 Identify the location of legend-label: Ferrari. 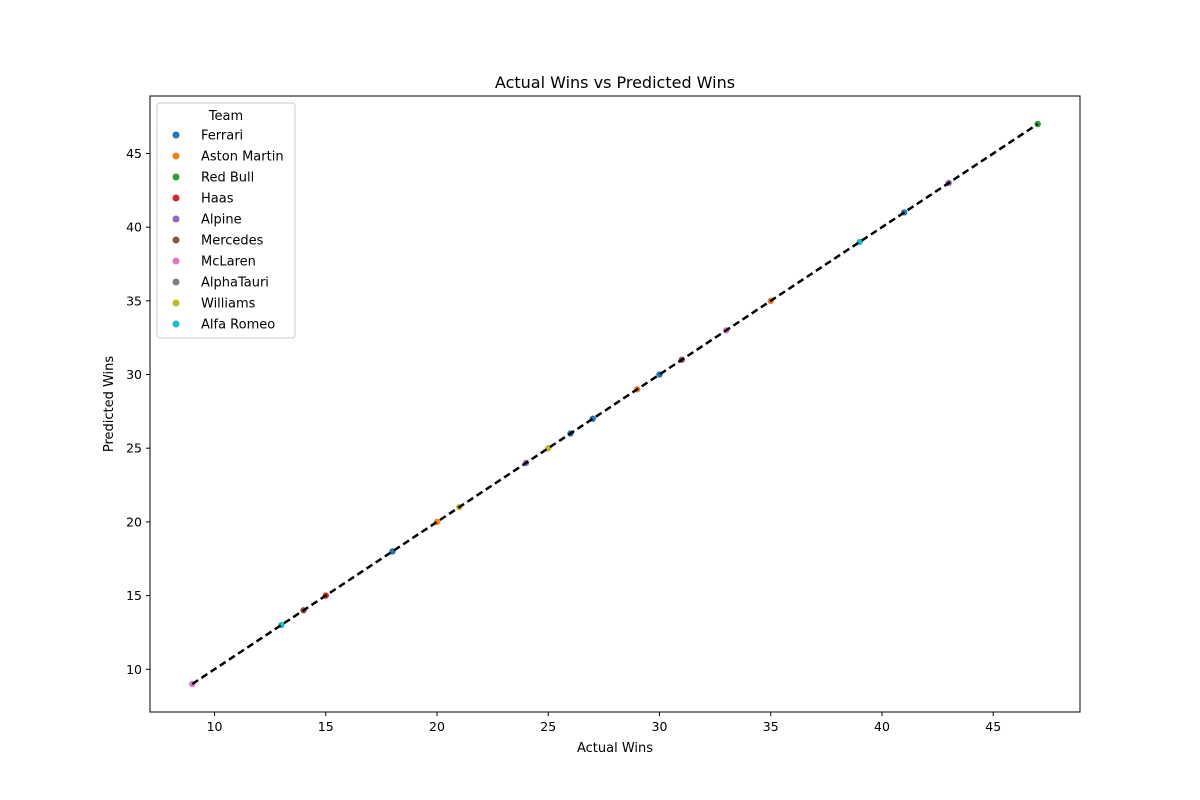
(222, 136).